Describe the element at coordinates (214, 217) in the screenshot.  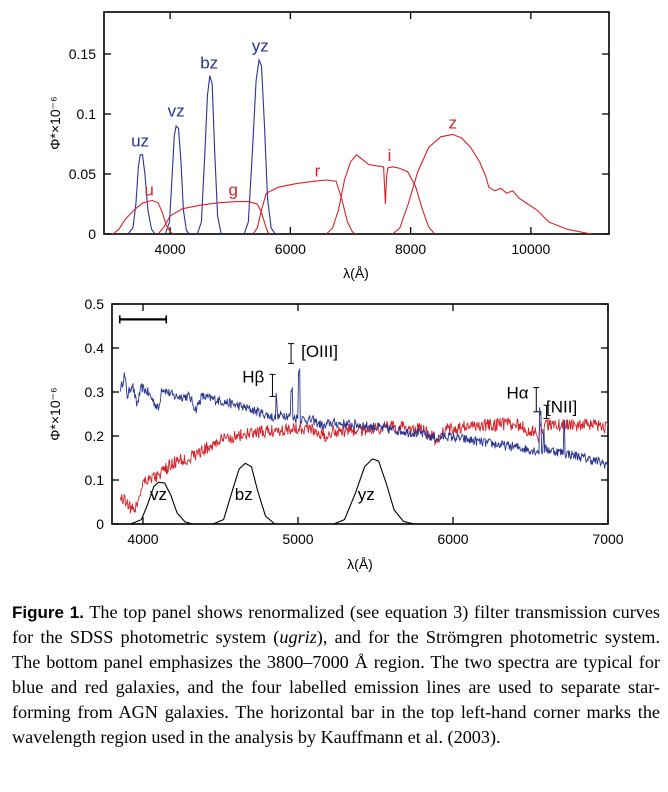
I see `filter-curve-g` at that location.